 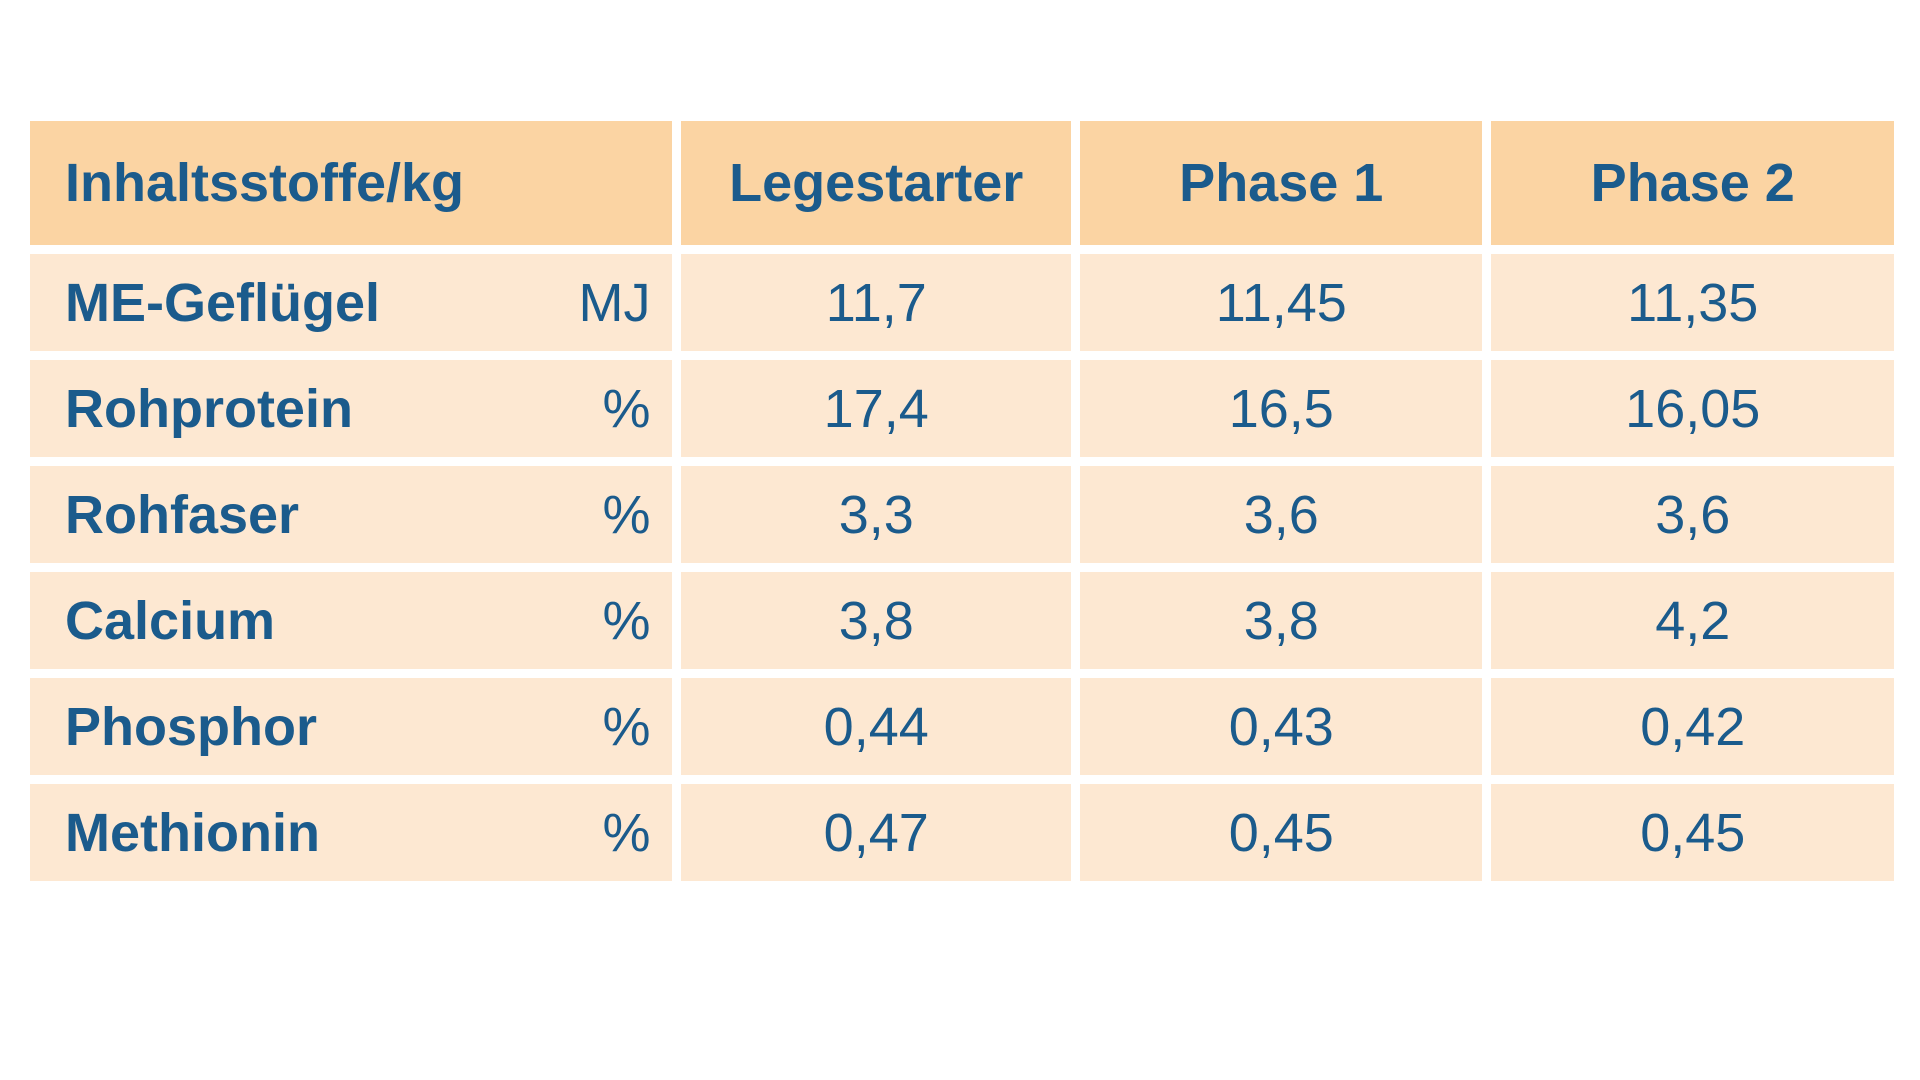 I want to click on value-cell-phase-2: 11,35, so click(x=1692, y=302).